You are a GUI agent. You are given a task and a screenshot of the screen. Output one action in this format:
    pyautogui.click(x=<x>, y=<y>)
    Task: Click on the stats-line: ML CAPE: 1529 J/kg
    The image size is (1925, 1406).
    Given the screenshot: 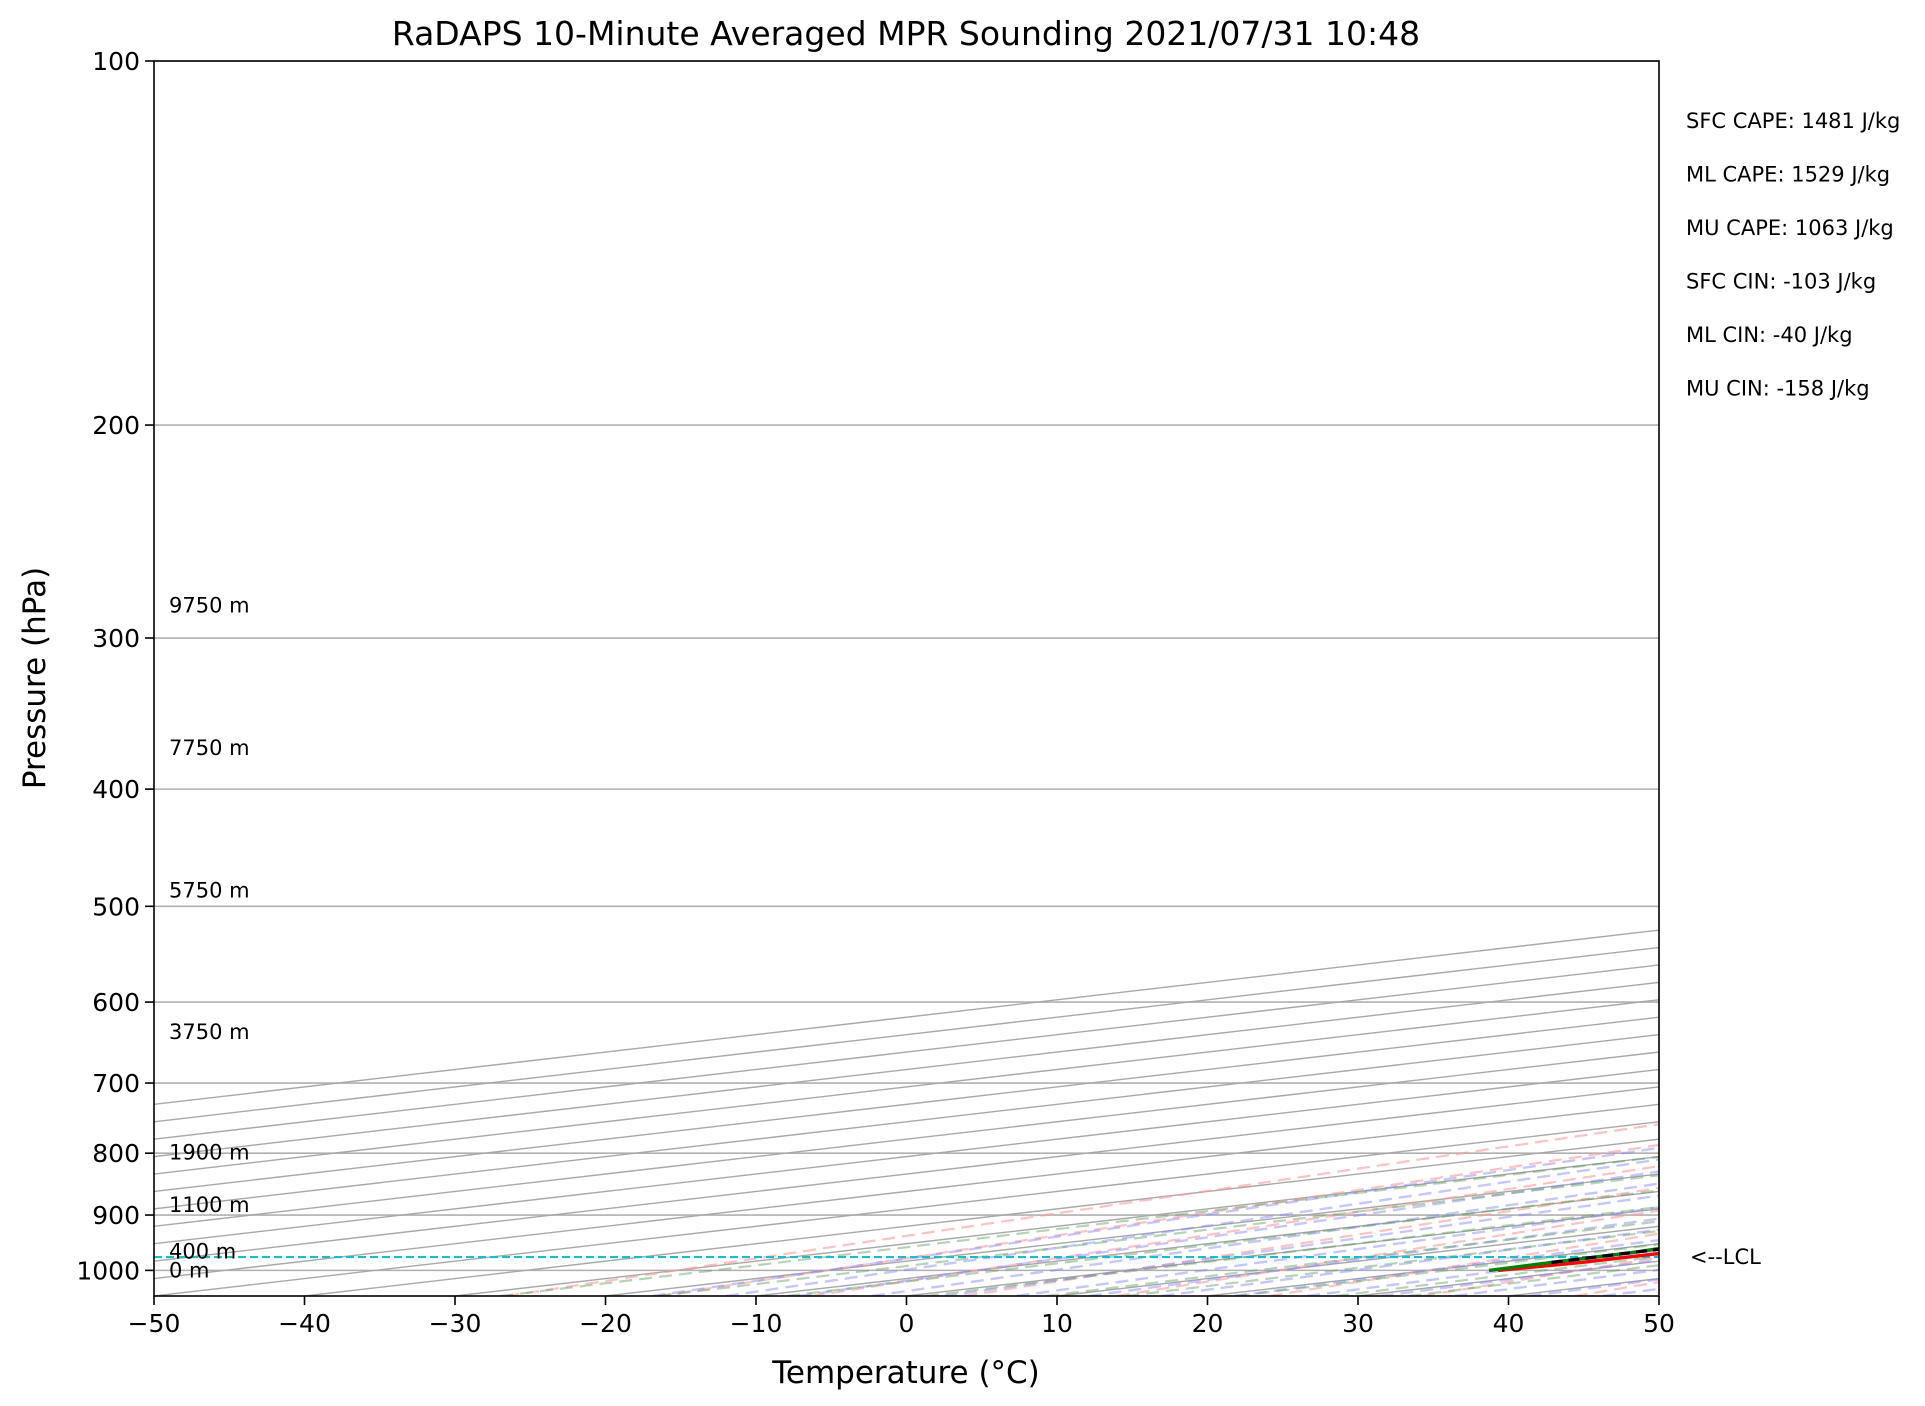 What is the action you would take?
    pyautogui.click(x=1788, y=175)
    